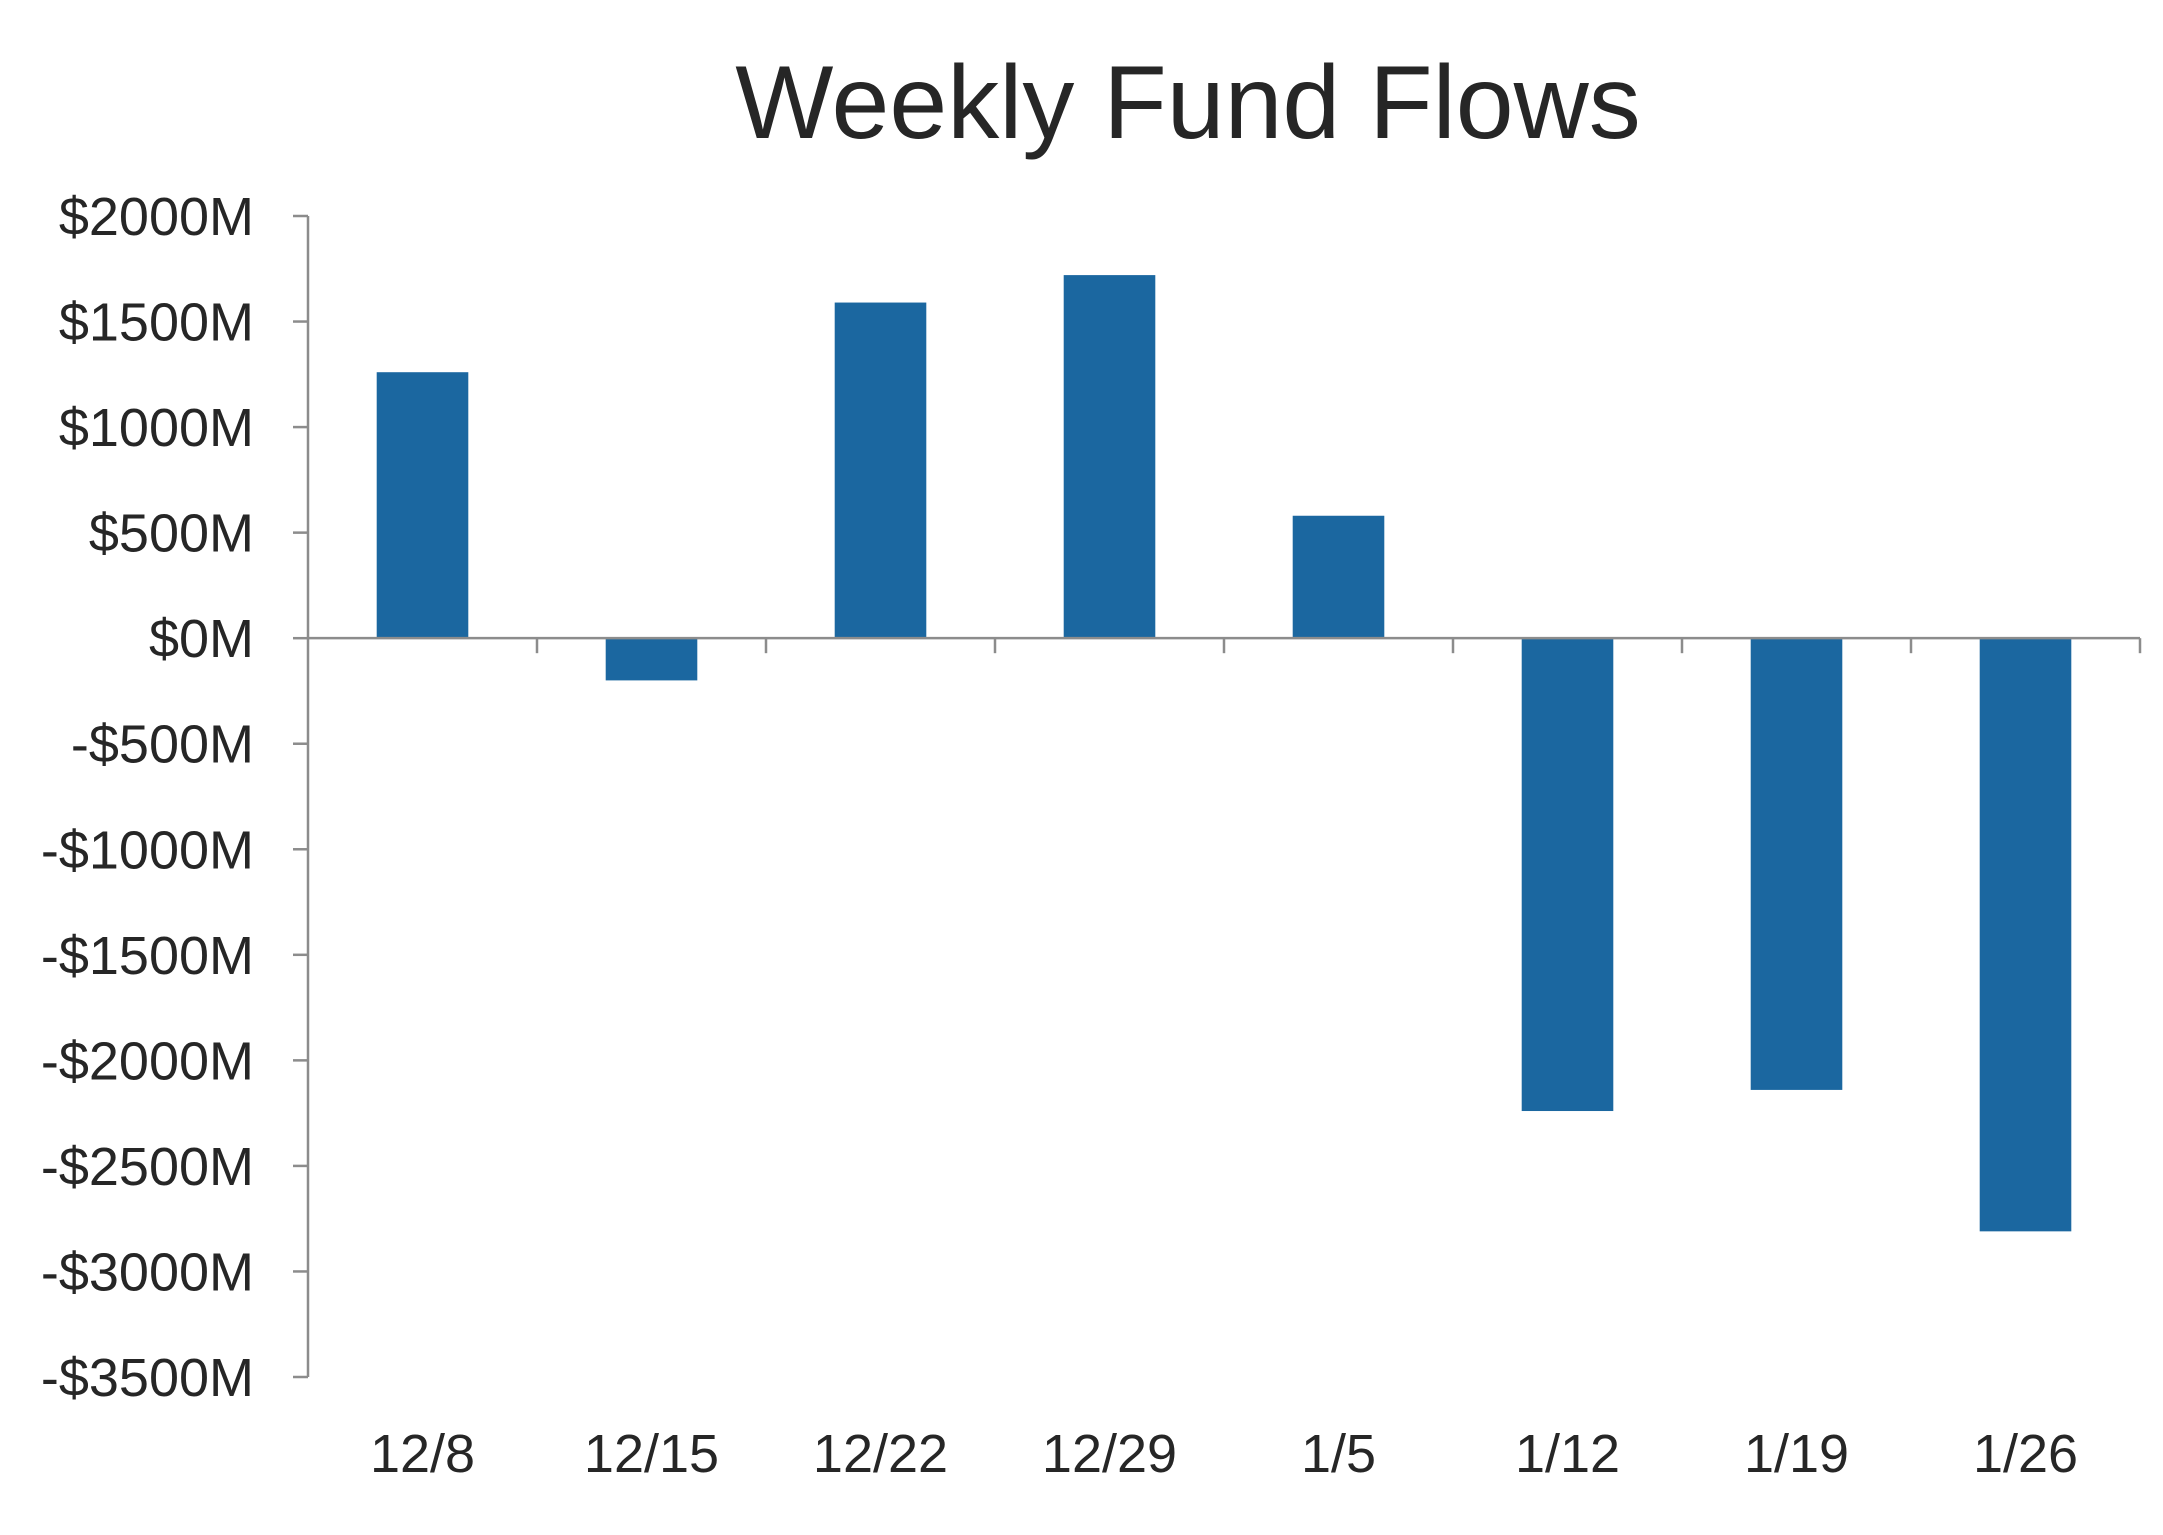 This screenshot has height=1535, width=2163. What do you see at coordinates (1187, 103) in the screenshot?
I see `chart-title: Weekly Fund Flows` at bounding box center [1187, 103].